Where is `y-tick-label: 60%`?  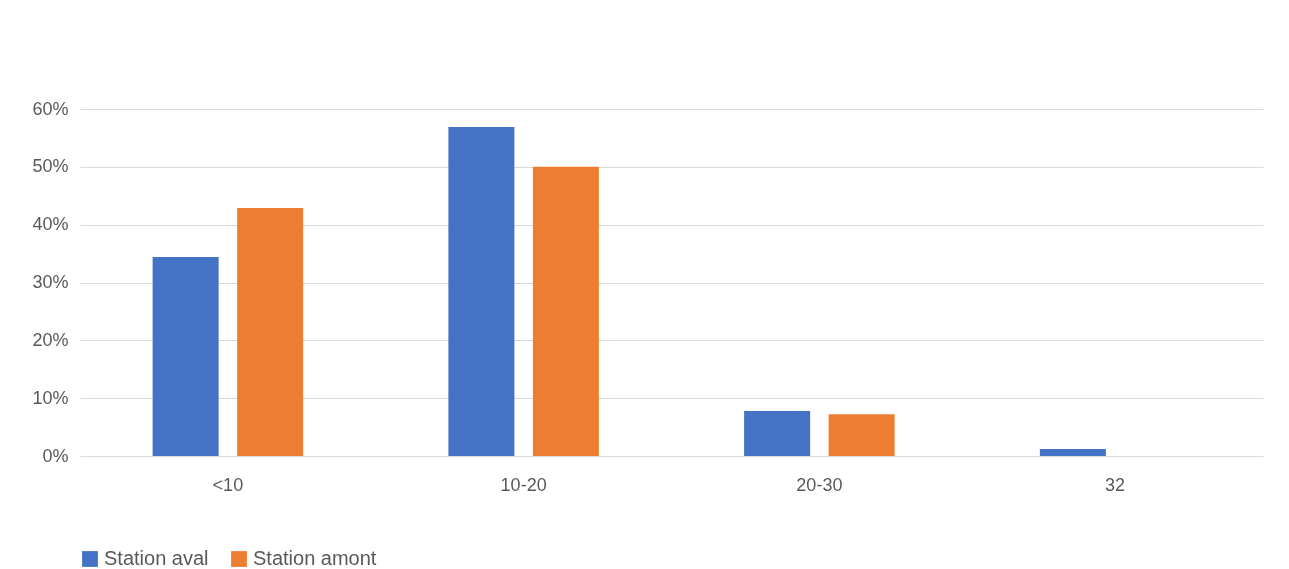 y-tick-label: 60% is located at coordinates (50, 108).